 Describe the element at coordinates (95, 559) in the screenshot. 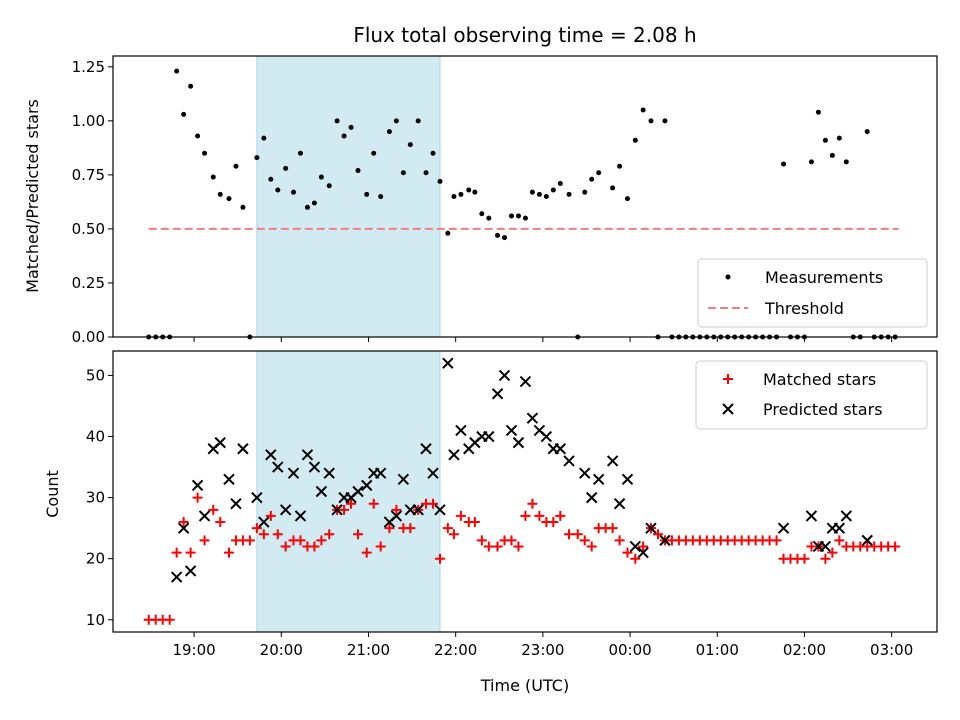

I see `y-tick-label: 20` at that location.